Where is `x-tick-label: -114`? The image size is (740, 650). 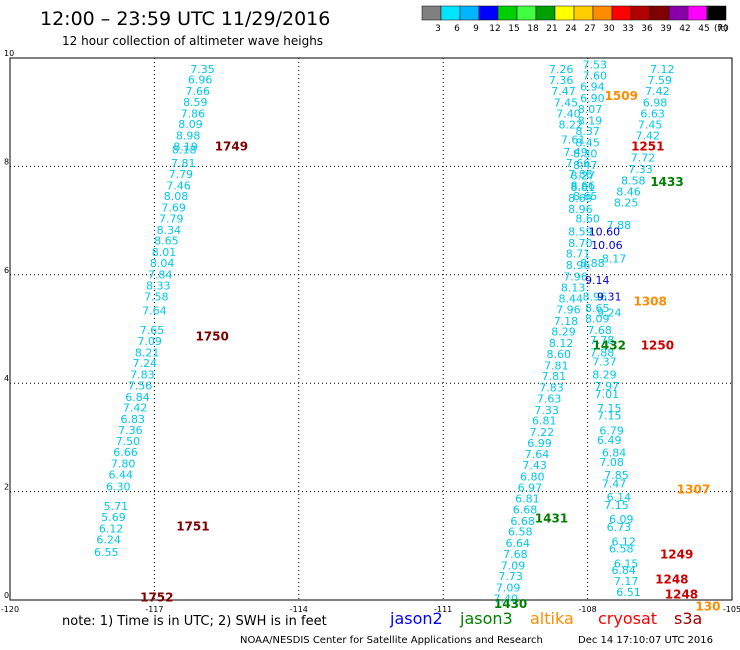 x-tick-label: -114 is located at coordinates (299, 609).